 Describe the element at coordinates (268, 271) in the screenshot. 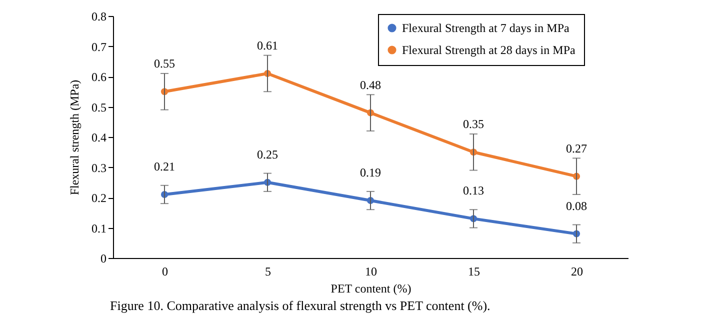

I see `x-tick-label: 5` at that location.